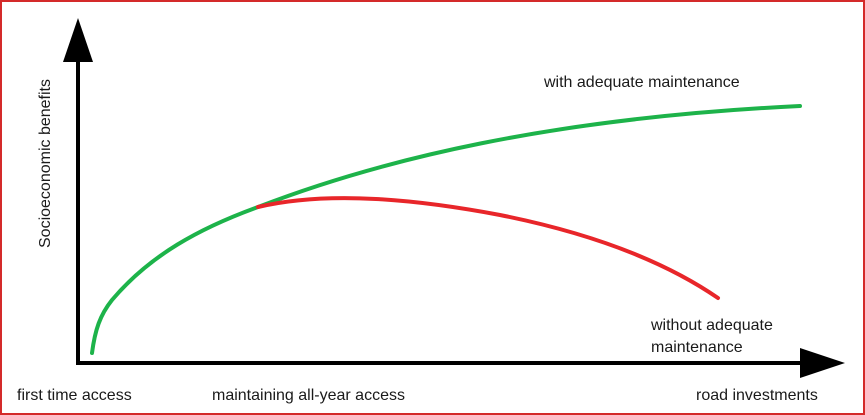 This screenshot has width=865, height=415. I want to click on x-axis-arrowhead, so click(822, 363).